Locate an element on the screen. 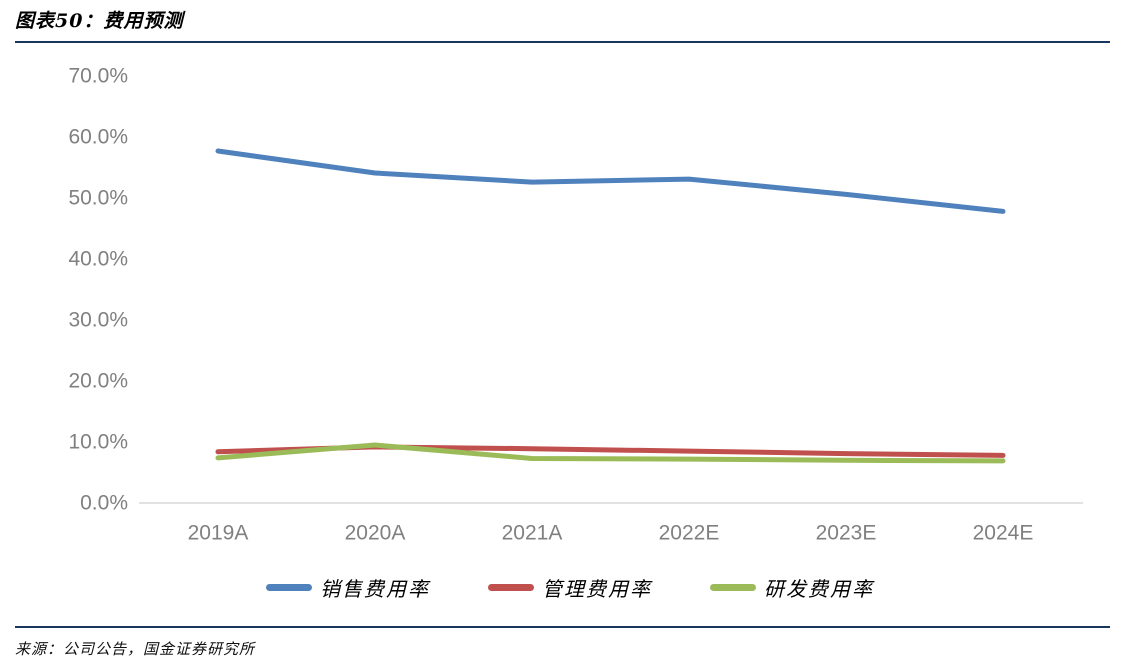 The width and height of the screenshot is (1140, 665). y-axis-tick-label: 0.0% is located at coordinates (104, 503).